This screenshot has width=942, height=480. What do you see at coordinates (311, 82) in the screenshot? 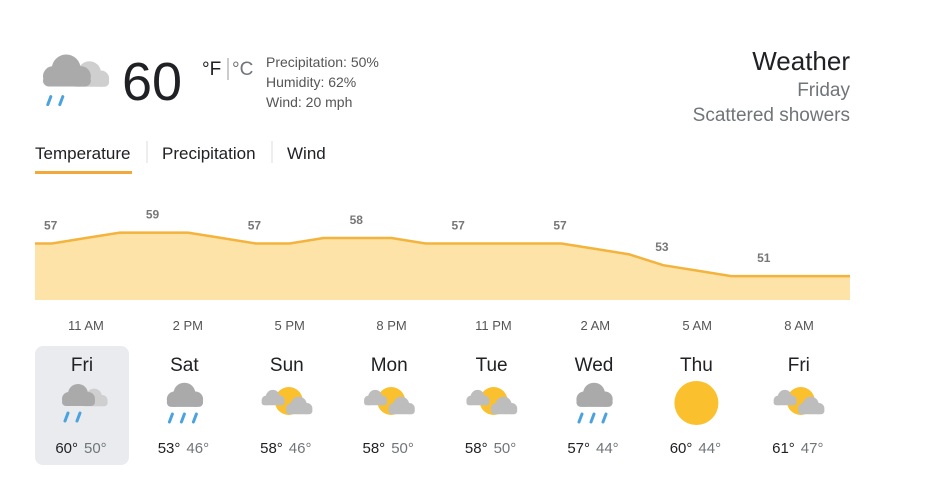
I see `humidity: Humidity: 62%` at bounding box center [311, 82].